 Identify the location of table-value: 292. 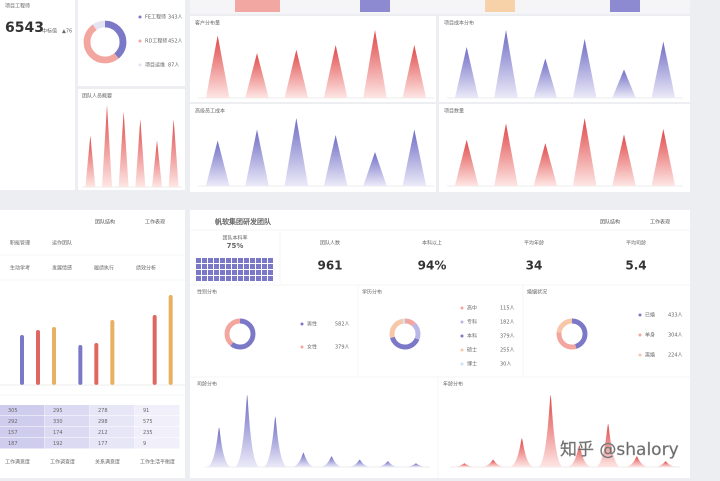
(13, 422).